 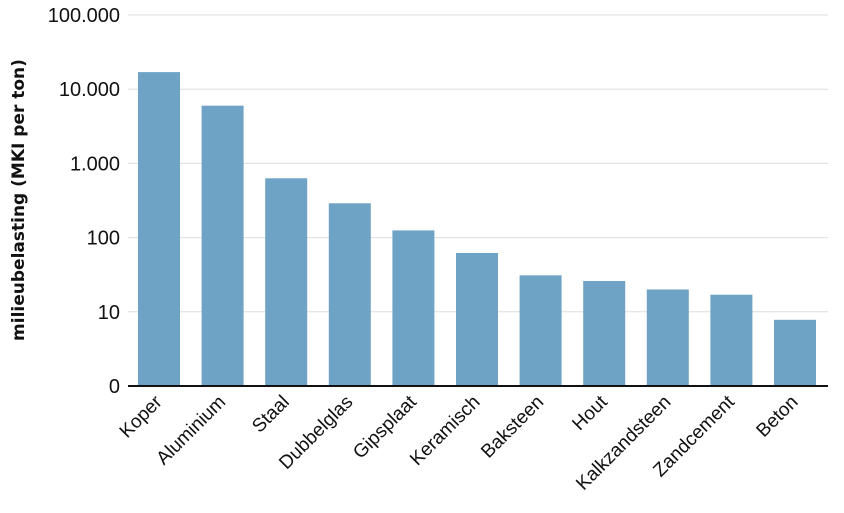 I want to click on y-tick-labels: 0 10 100 1.000 10.000 100.000, so click(x=84, y=201).